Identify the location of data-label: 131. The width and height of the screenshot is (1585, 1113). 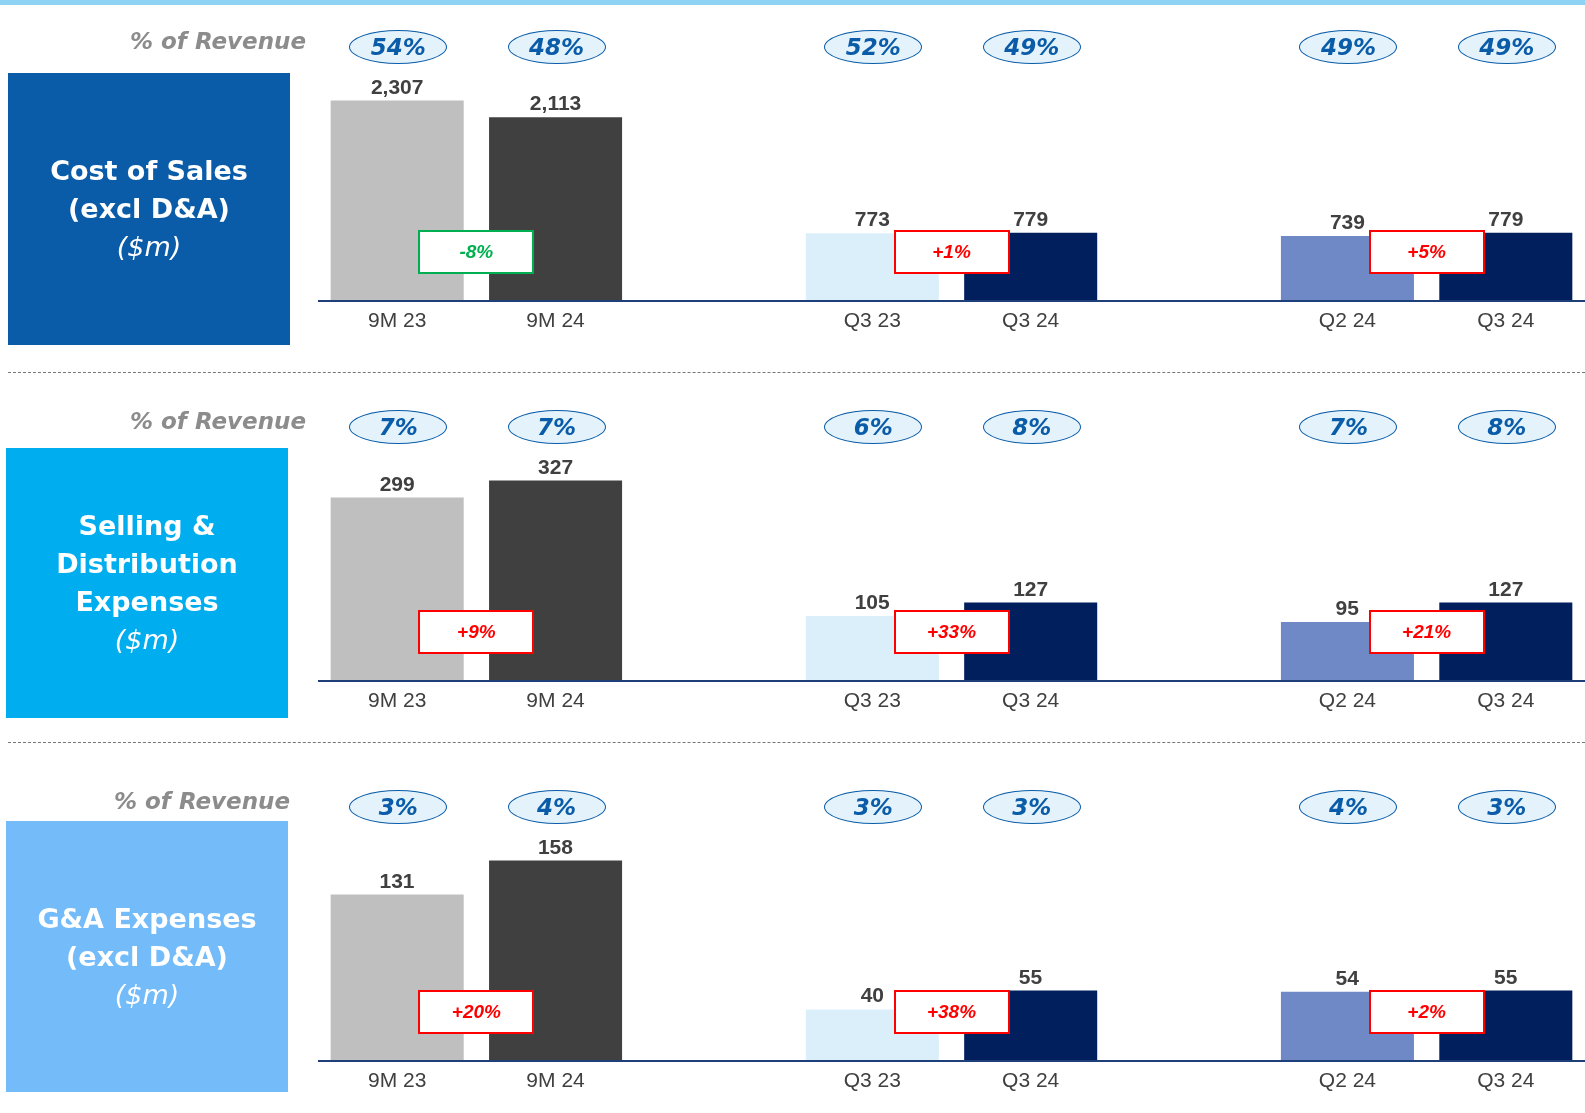
(397, 880).